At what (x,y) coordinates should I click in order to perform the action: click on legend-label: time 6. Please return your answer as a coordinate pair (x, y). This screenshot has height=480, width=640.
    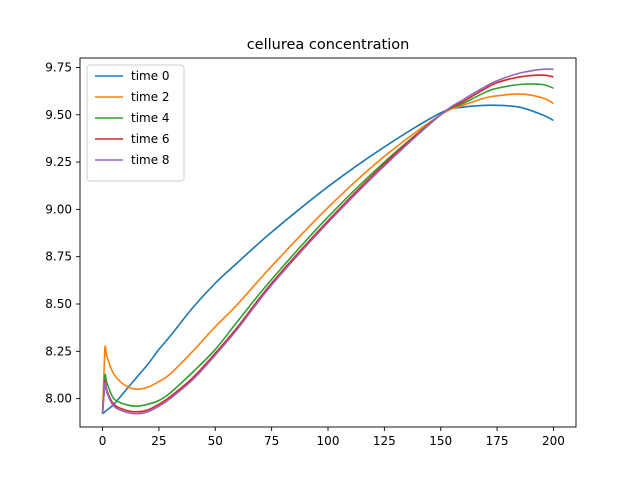
    Looking at the image, I should click on (150, 139).